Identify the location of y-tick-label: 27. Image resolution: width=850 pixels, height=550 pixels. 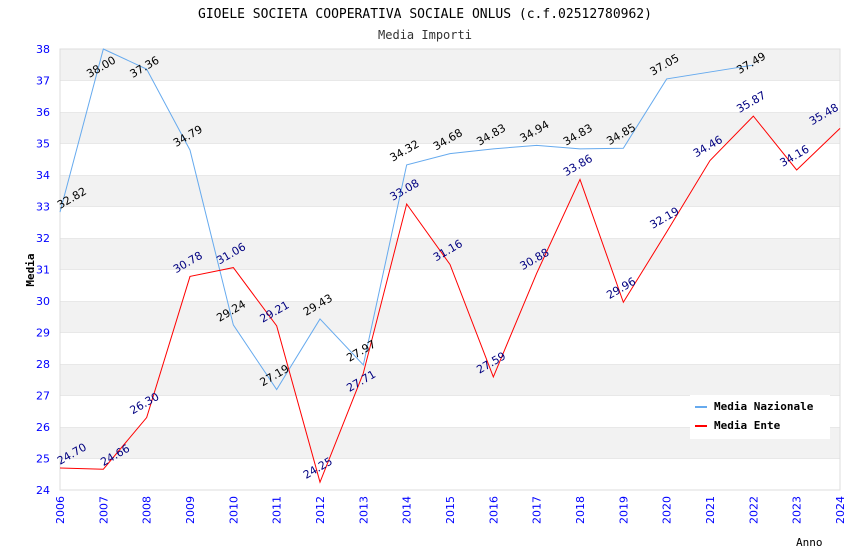
(43, 396).